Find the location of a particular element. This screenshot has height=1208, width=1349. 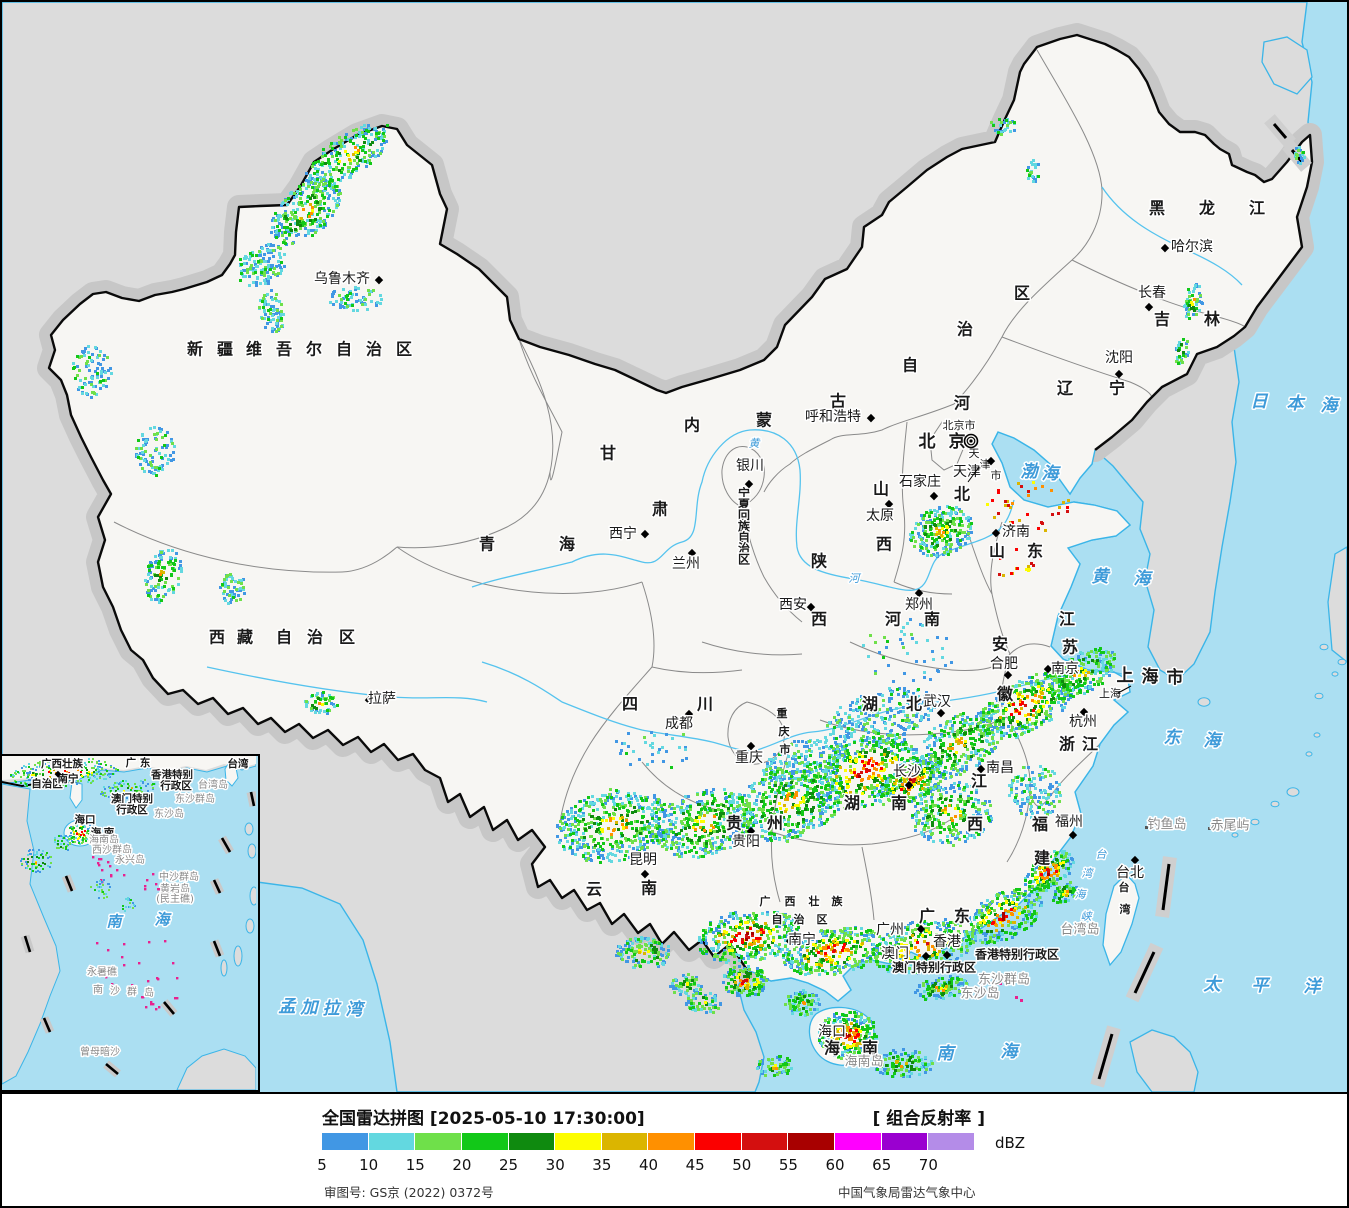

annotation-label: 市 is located at coordinates (996, 475).